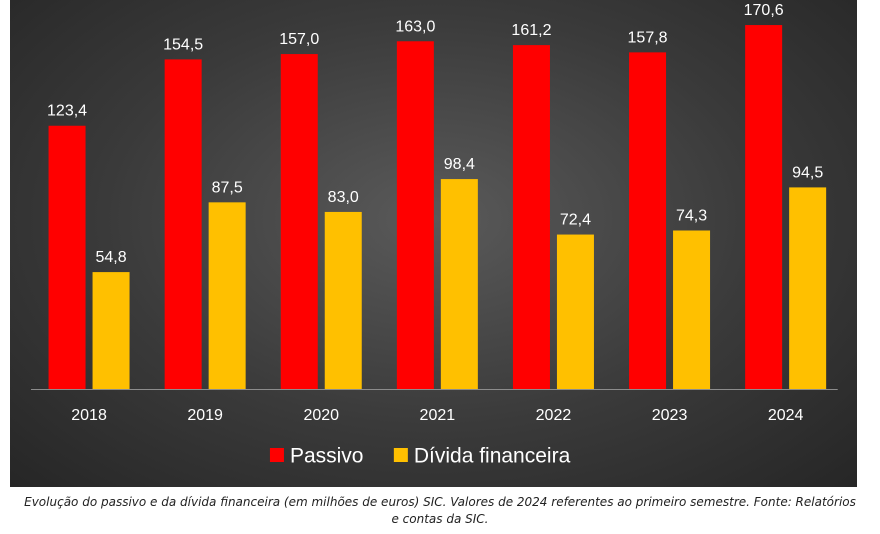 The image size is (880, 534). What do you see at coordinates (807, 172) in the screenshot?
I see `data-label: 94,5` at bounding box center [807, 172].